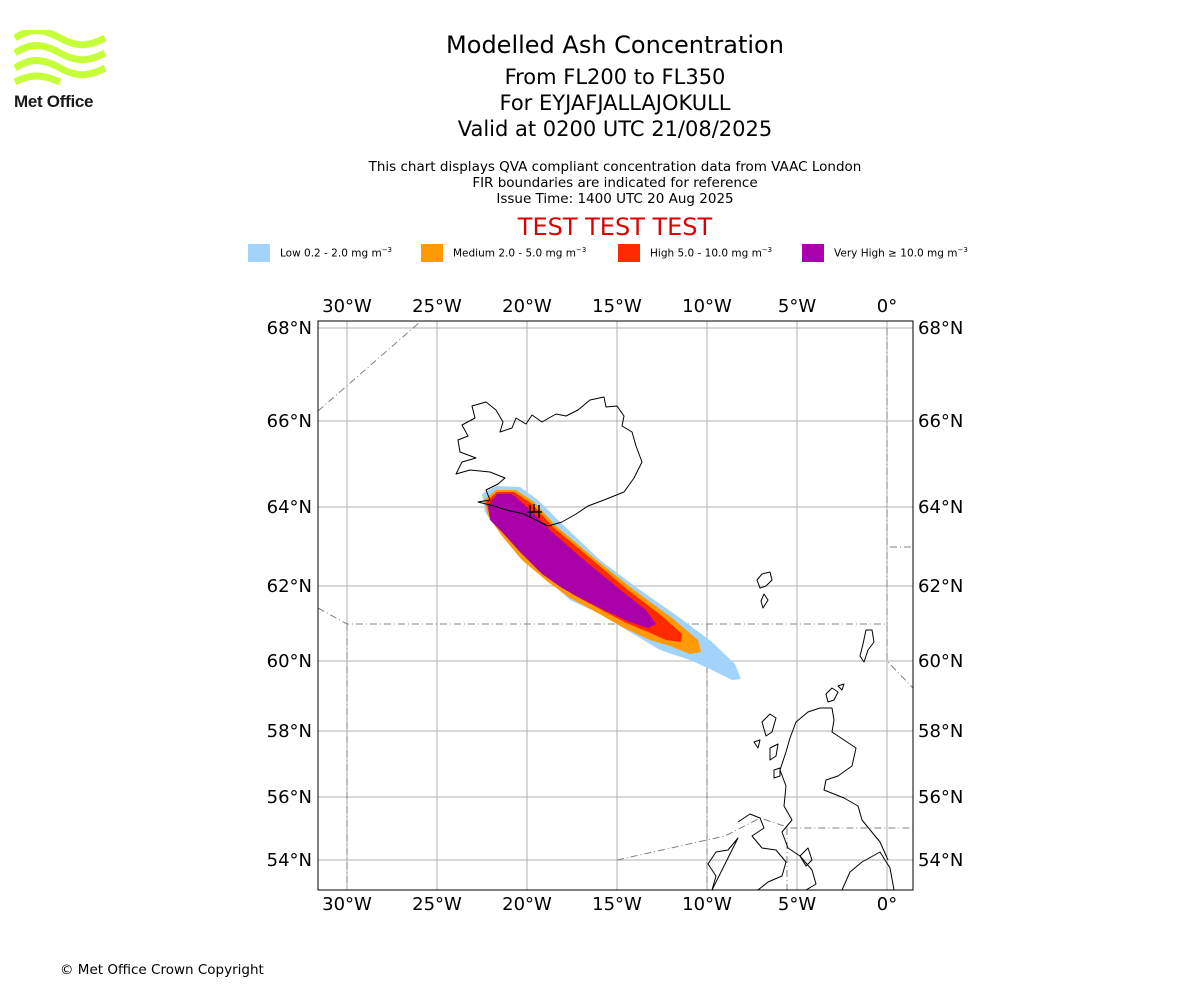  What do you see at coordinates (837, 798) in the screenshot?
I see `coastline-great-britain` at bounding box center [837, 798].